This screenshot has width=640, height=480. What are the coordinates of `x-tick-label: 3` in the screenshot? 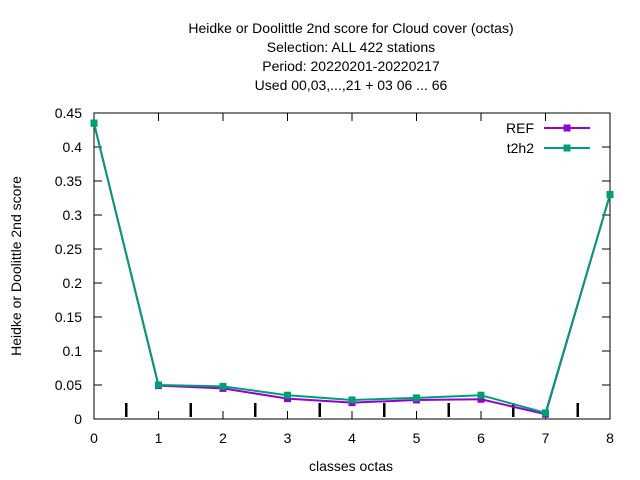 It's located at (288, 438).